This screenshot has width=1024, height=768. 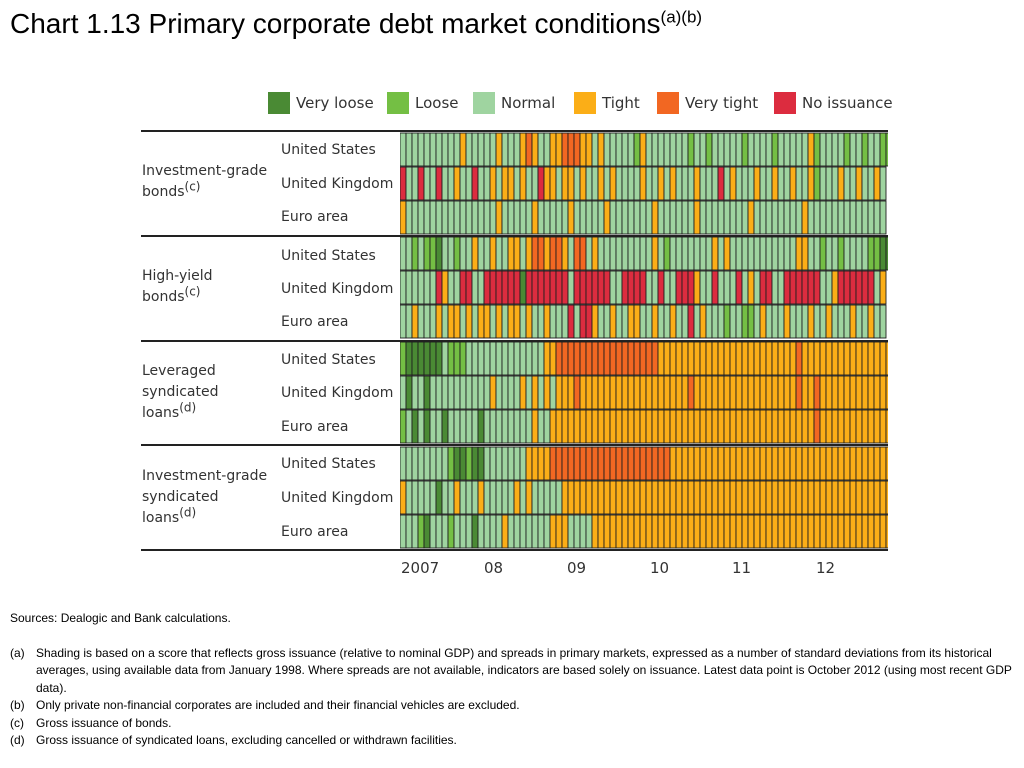 I want to click on sources-note: Sources: Dealogic and Bank calculations., so click(x=120, y=618).